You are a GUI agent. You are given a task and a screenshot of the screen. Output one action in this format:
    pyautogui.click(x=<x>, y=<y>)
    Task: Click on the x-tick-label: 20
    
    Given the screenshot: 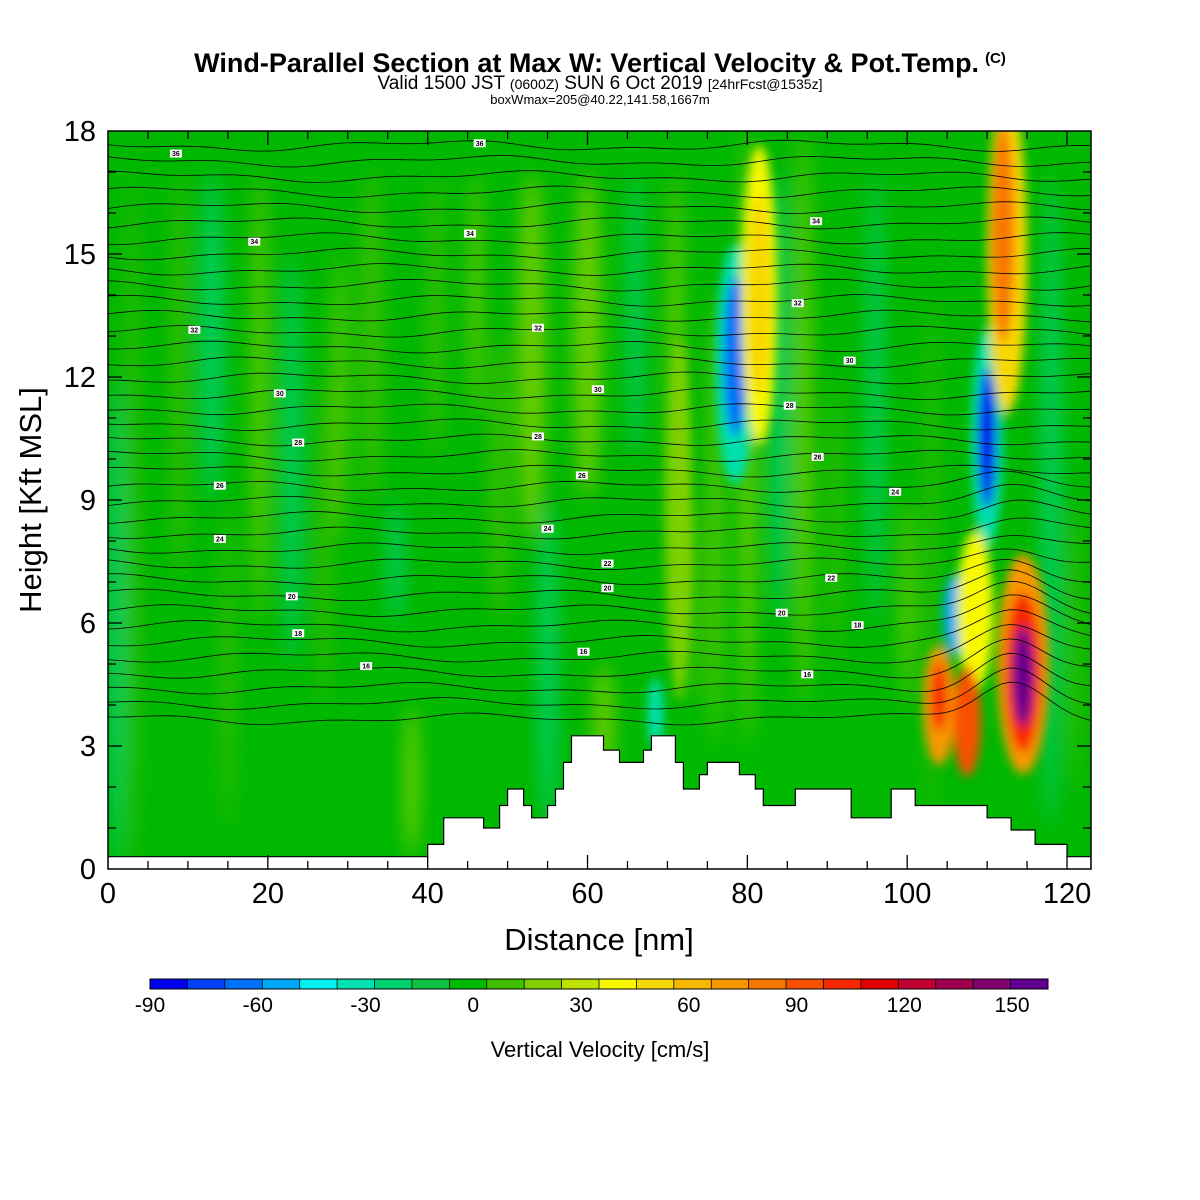 What is the action you would take?
    pyautogui.click(x=268, y=894)
    